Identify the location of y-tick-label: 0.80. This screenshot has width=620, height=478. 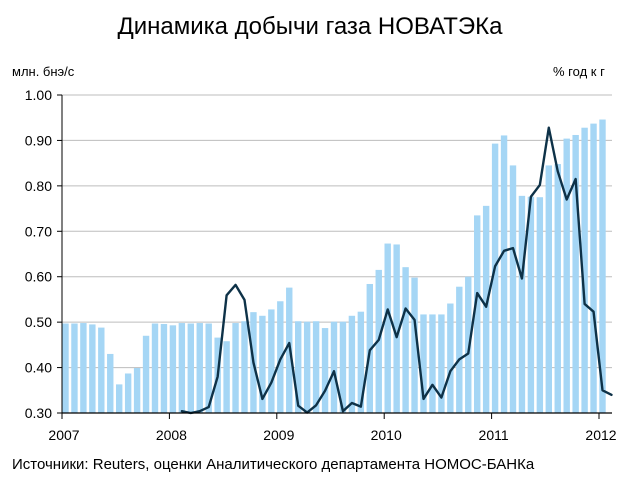
(38, 186).